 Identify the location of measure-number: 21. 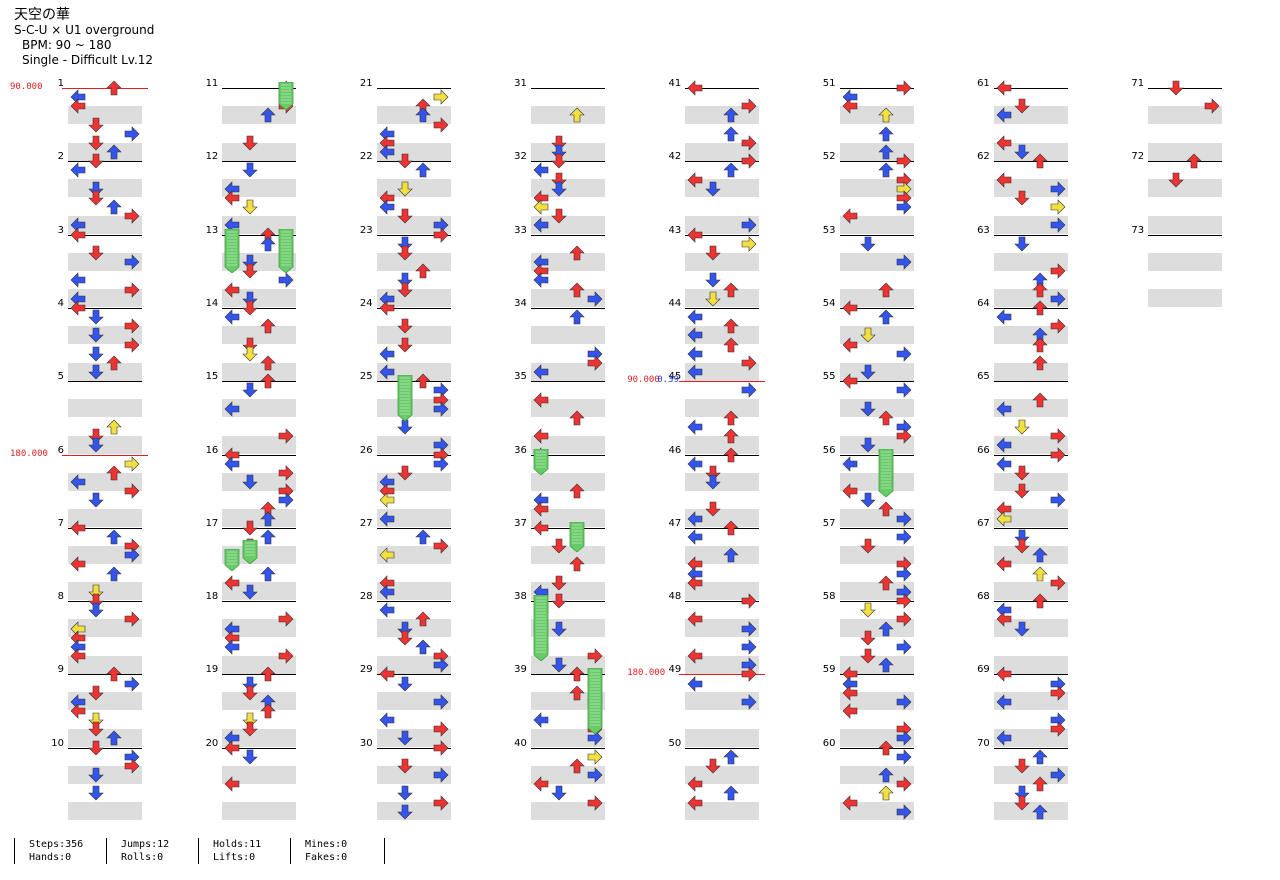
(366, 83).